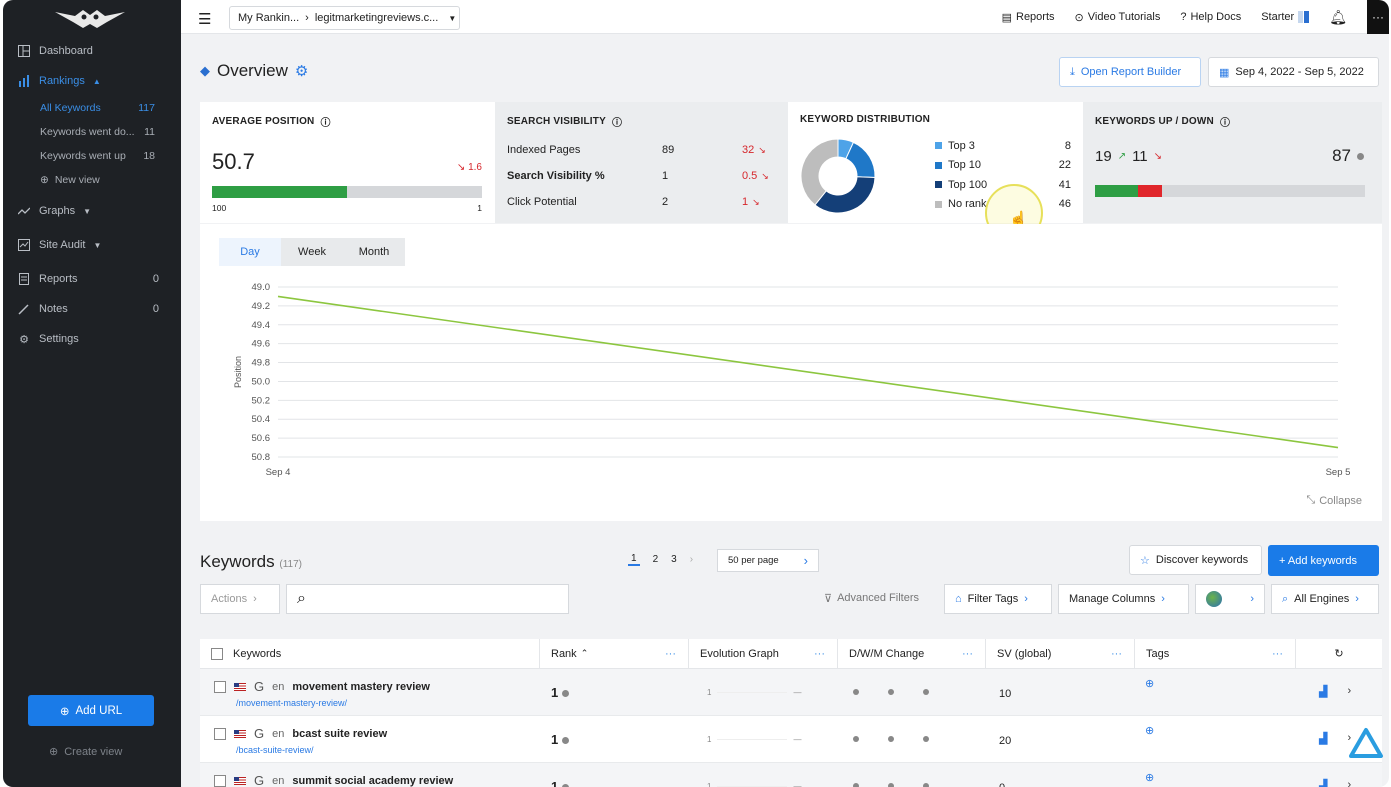  What do you see at coordinates (24, 51) in the screenshot?
I see `dashboard-icon` at bounding box center [24, 51].